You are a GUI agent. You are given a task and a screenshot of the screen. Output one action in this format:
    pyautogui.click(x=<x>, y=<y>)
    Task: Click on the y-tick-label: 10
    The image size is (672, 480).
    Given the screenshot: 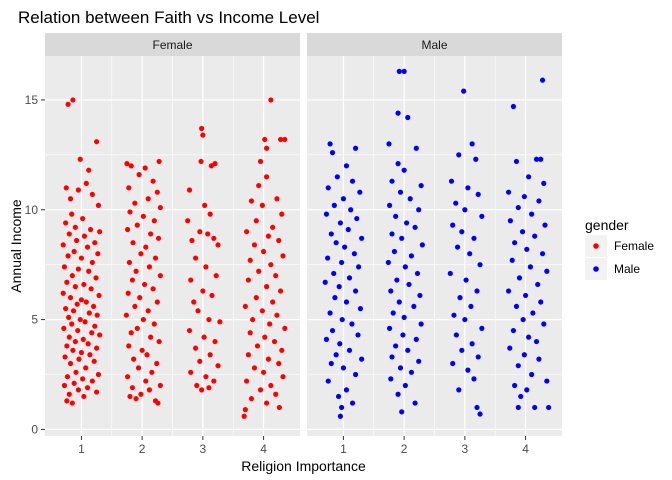 What is the action you would take?
    pyautogui.click(x=32, y=210)
    